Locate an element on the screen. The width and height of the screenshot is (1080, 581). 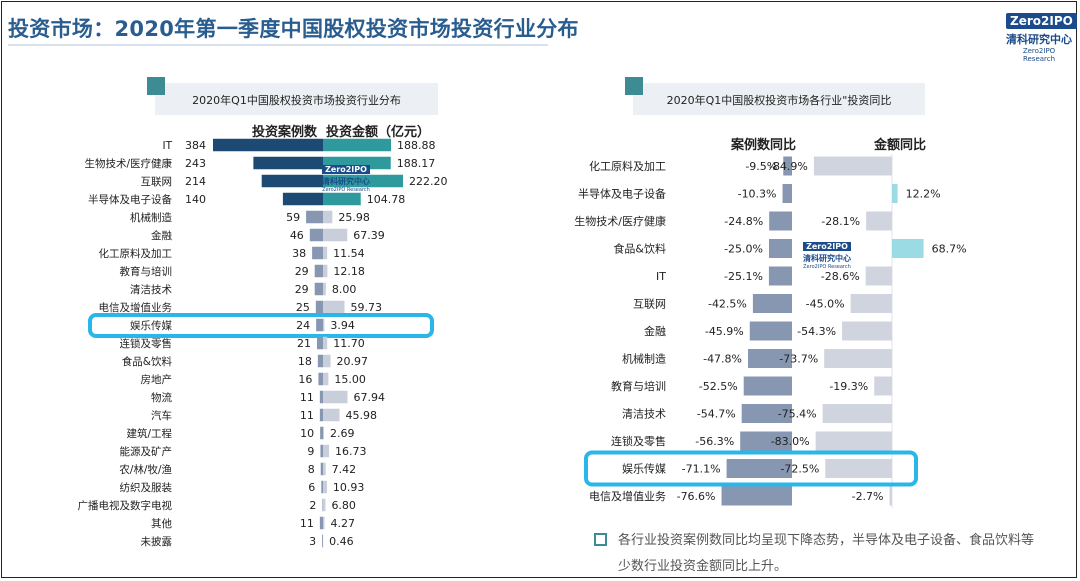
count-yoy-label: -9.5% is located at coordinates (761, 166).